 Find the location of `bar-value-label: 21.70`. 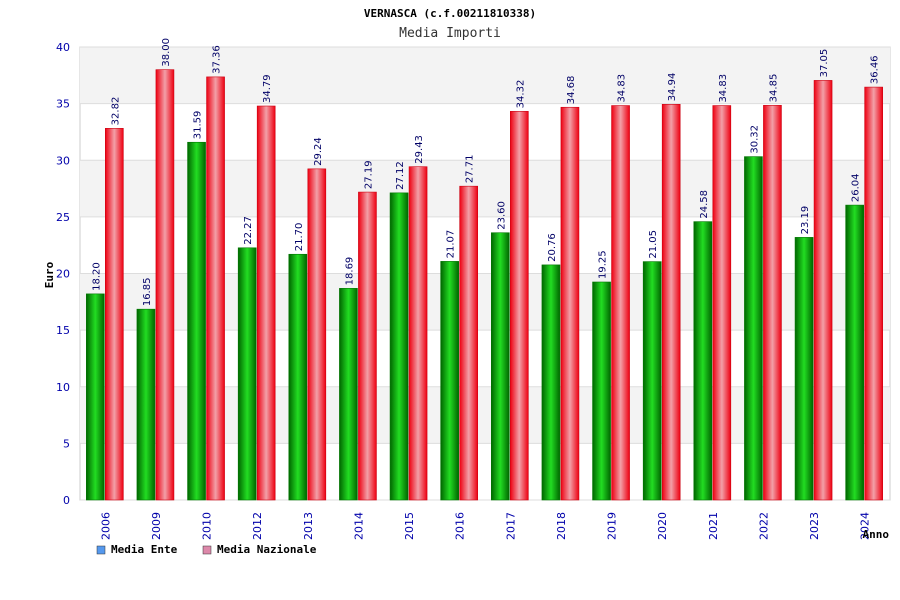

bar-value-label: 21.70 is located at coordinates (299, 237).